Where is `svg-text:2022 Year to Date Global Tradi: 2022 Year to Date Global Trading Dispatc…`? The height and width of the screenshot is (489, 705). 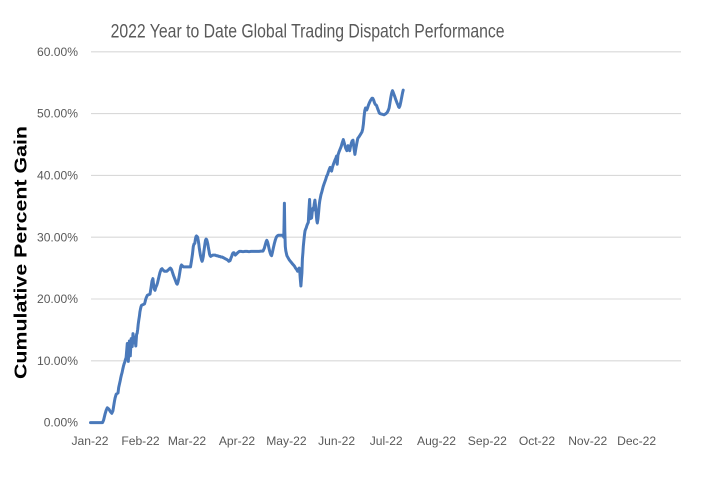 svg-text:2022 Year to Date Global Tradi: 2022 Year to Date Global Trading Dispatc… is located at coordinates (308, 32).